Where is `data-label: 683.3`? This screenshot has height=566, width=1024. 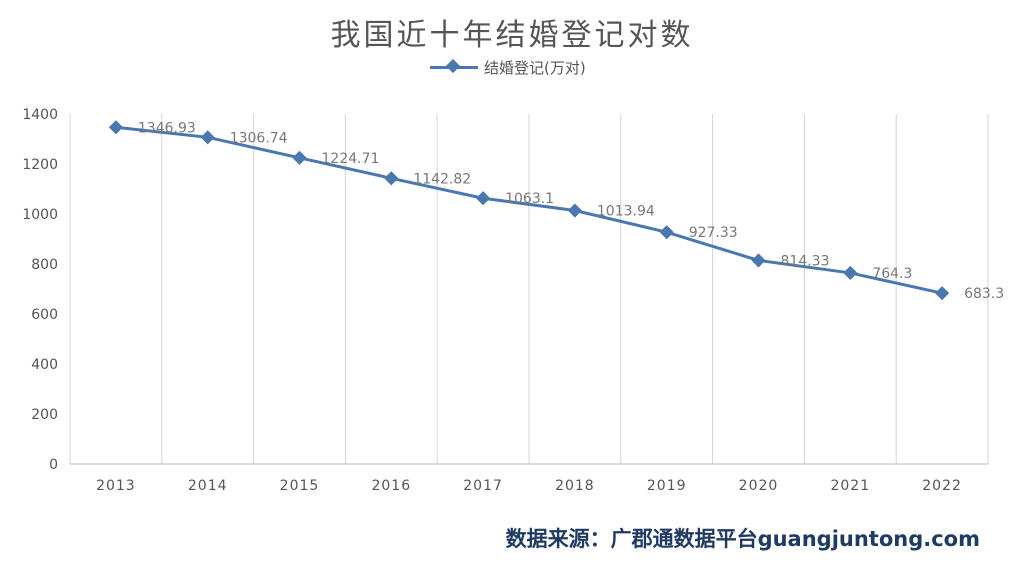 data-label: 683.3 is located at coordinates (984, 294).